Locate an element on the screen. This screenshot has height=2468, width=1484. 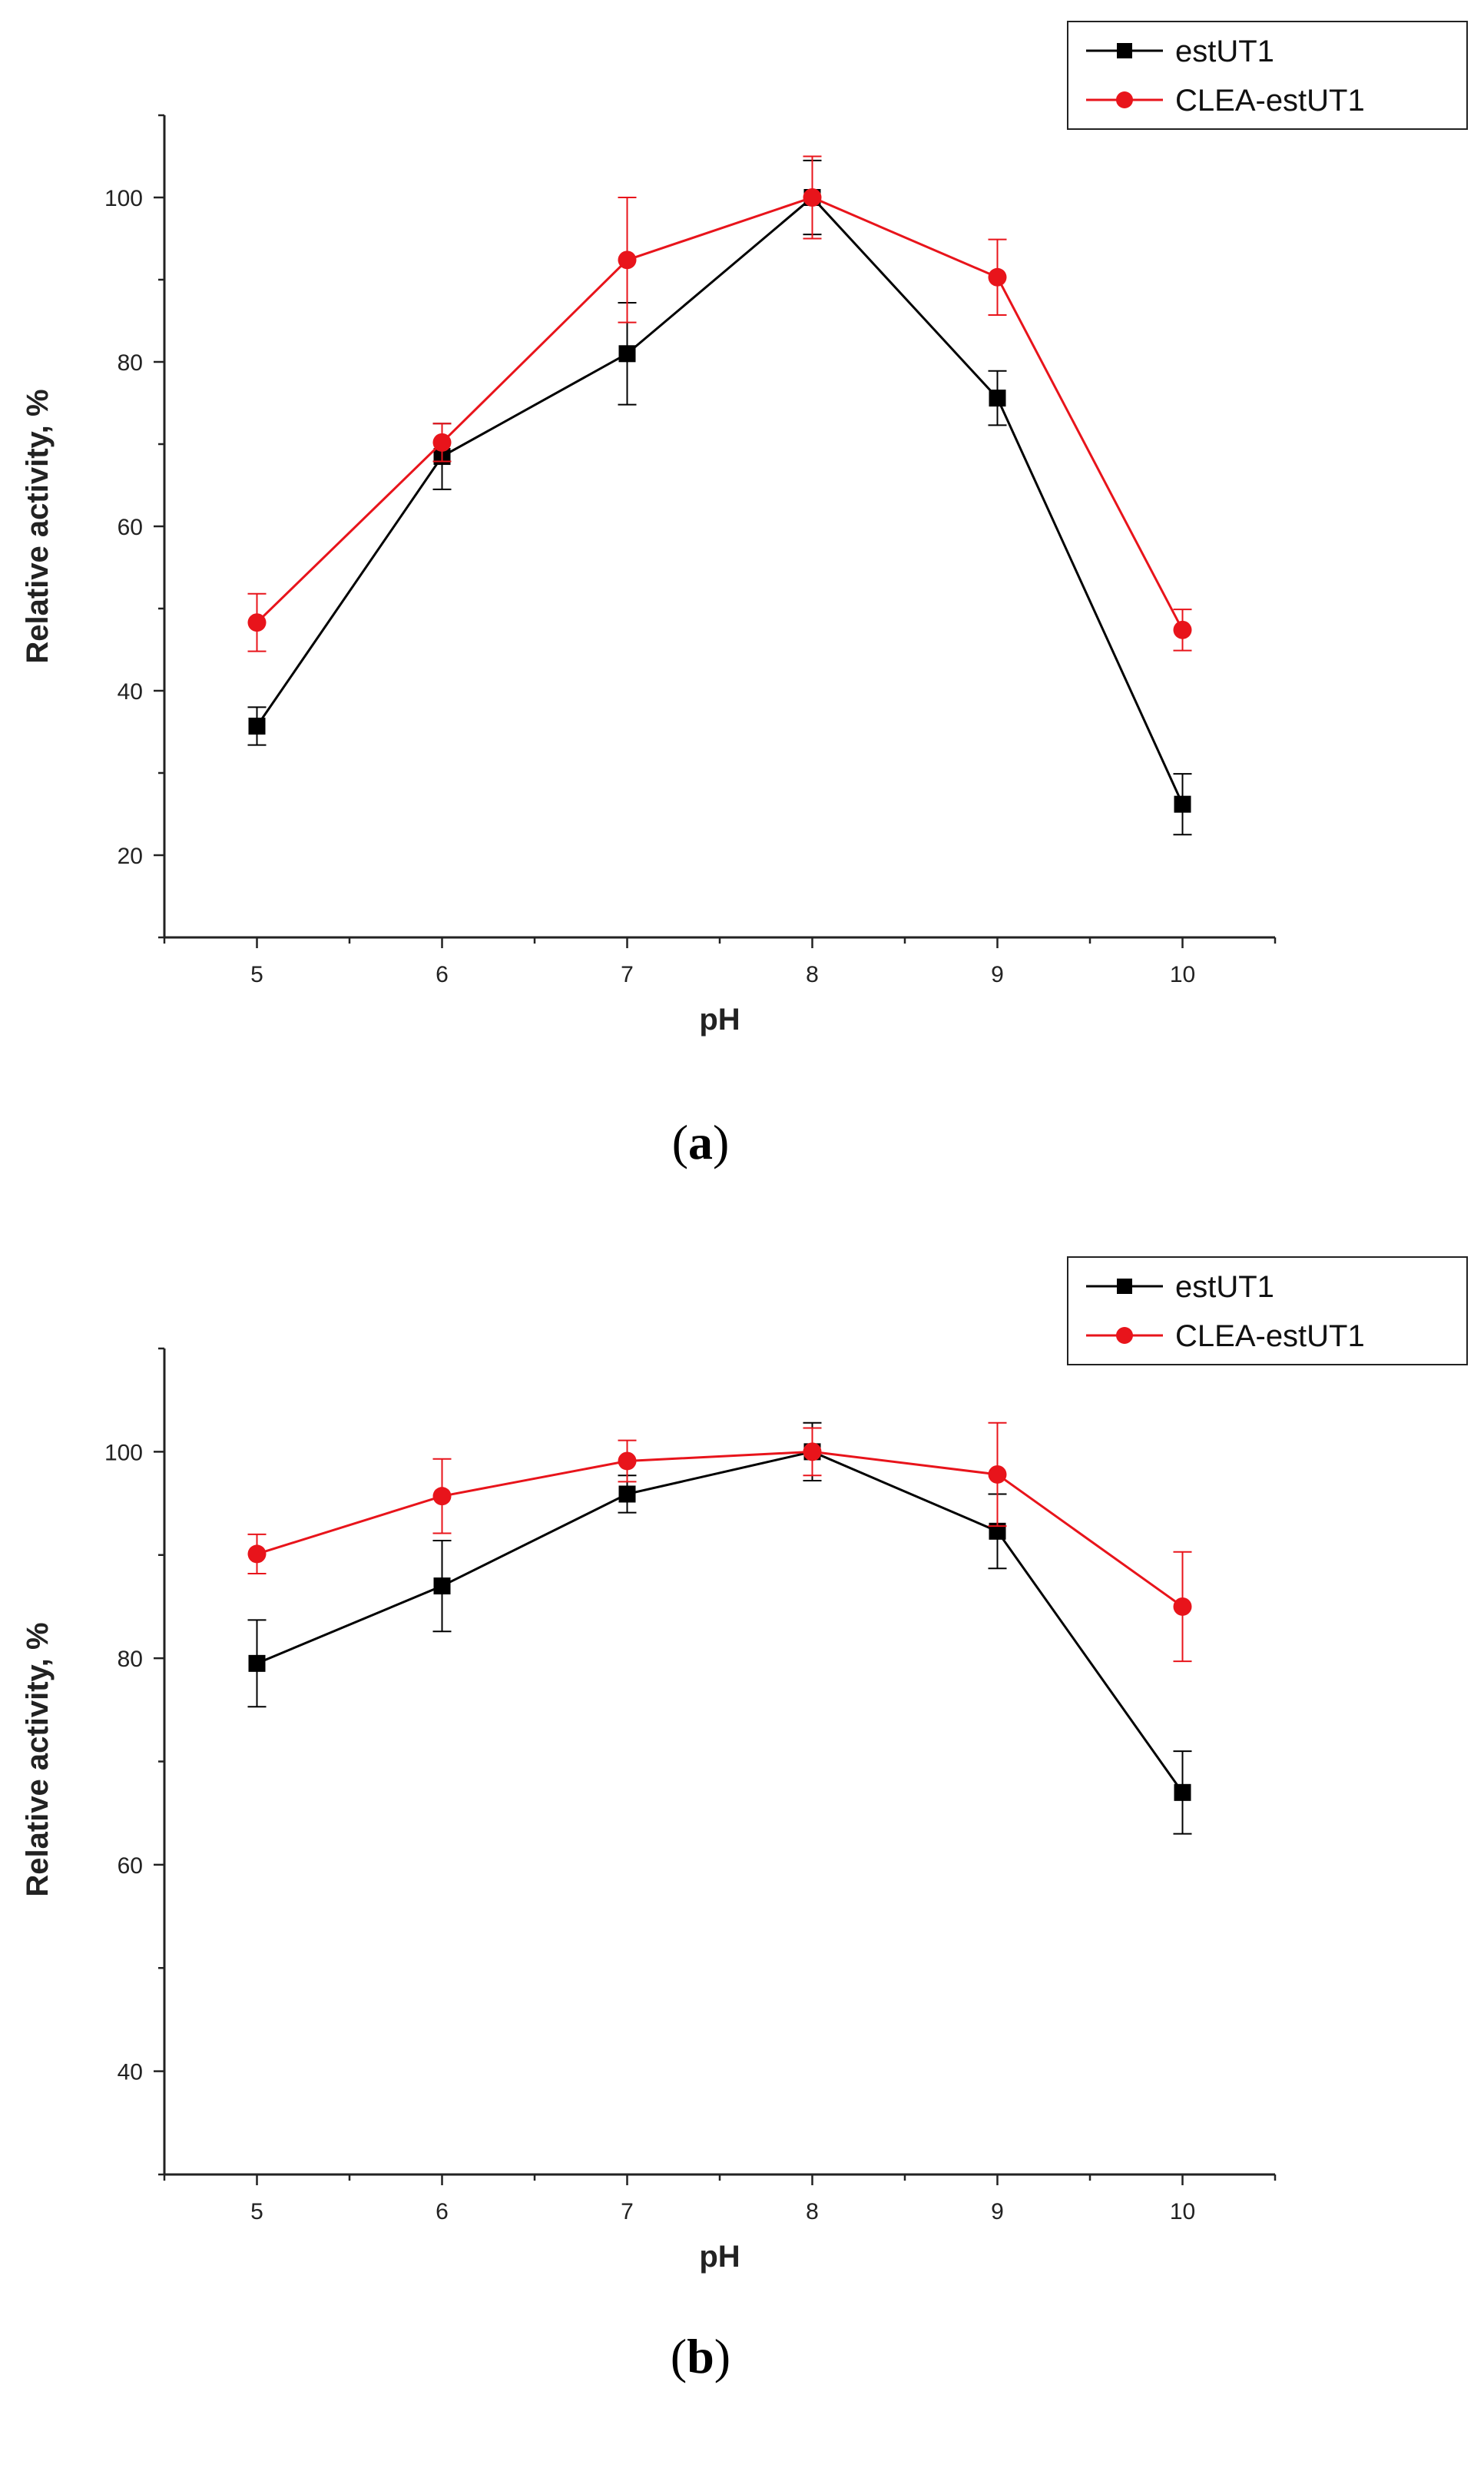
series-estut1 is located at coordinates (719, 1628).